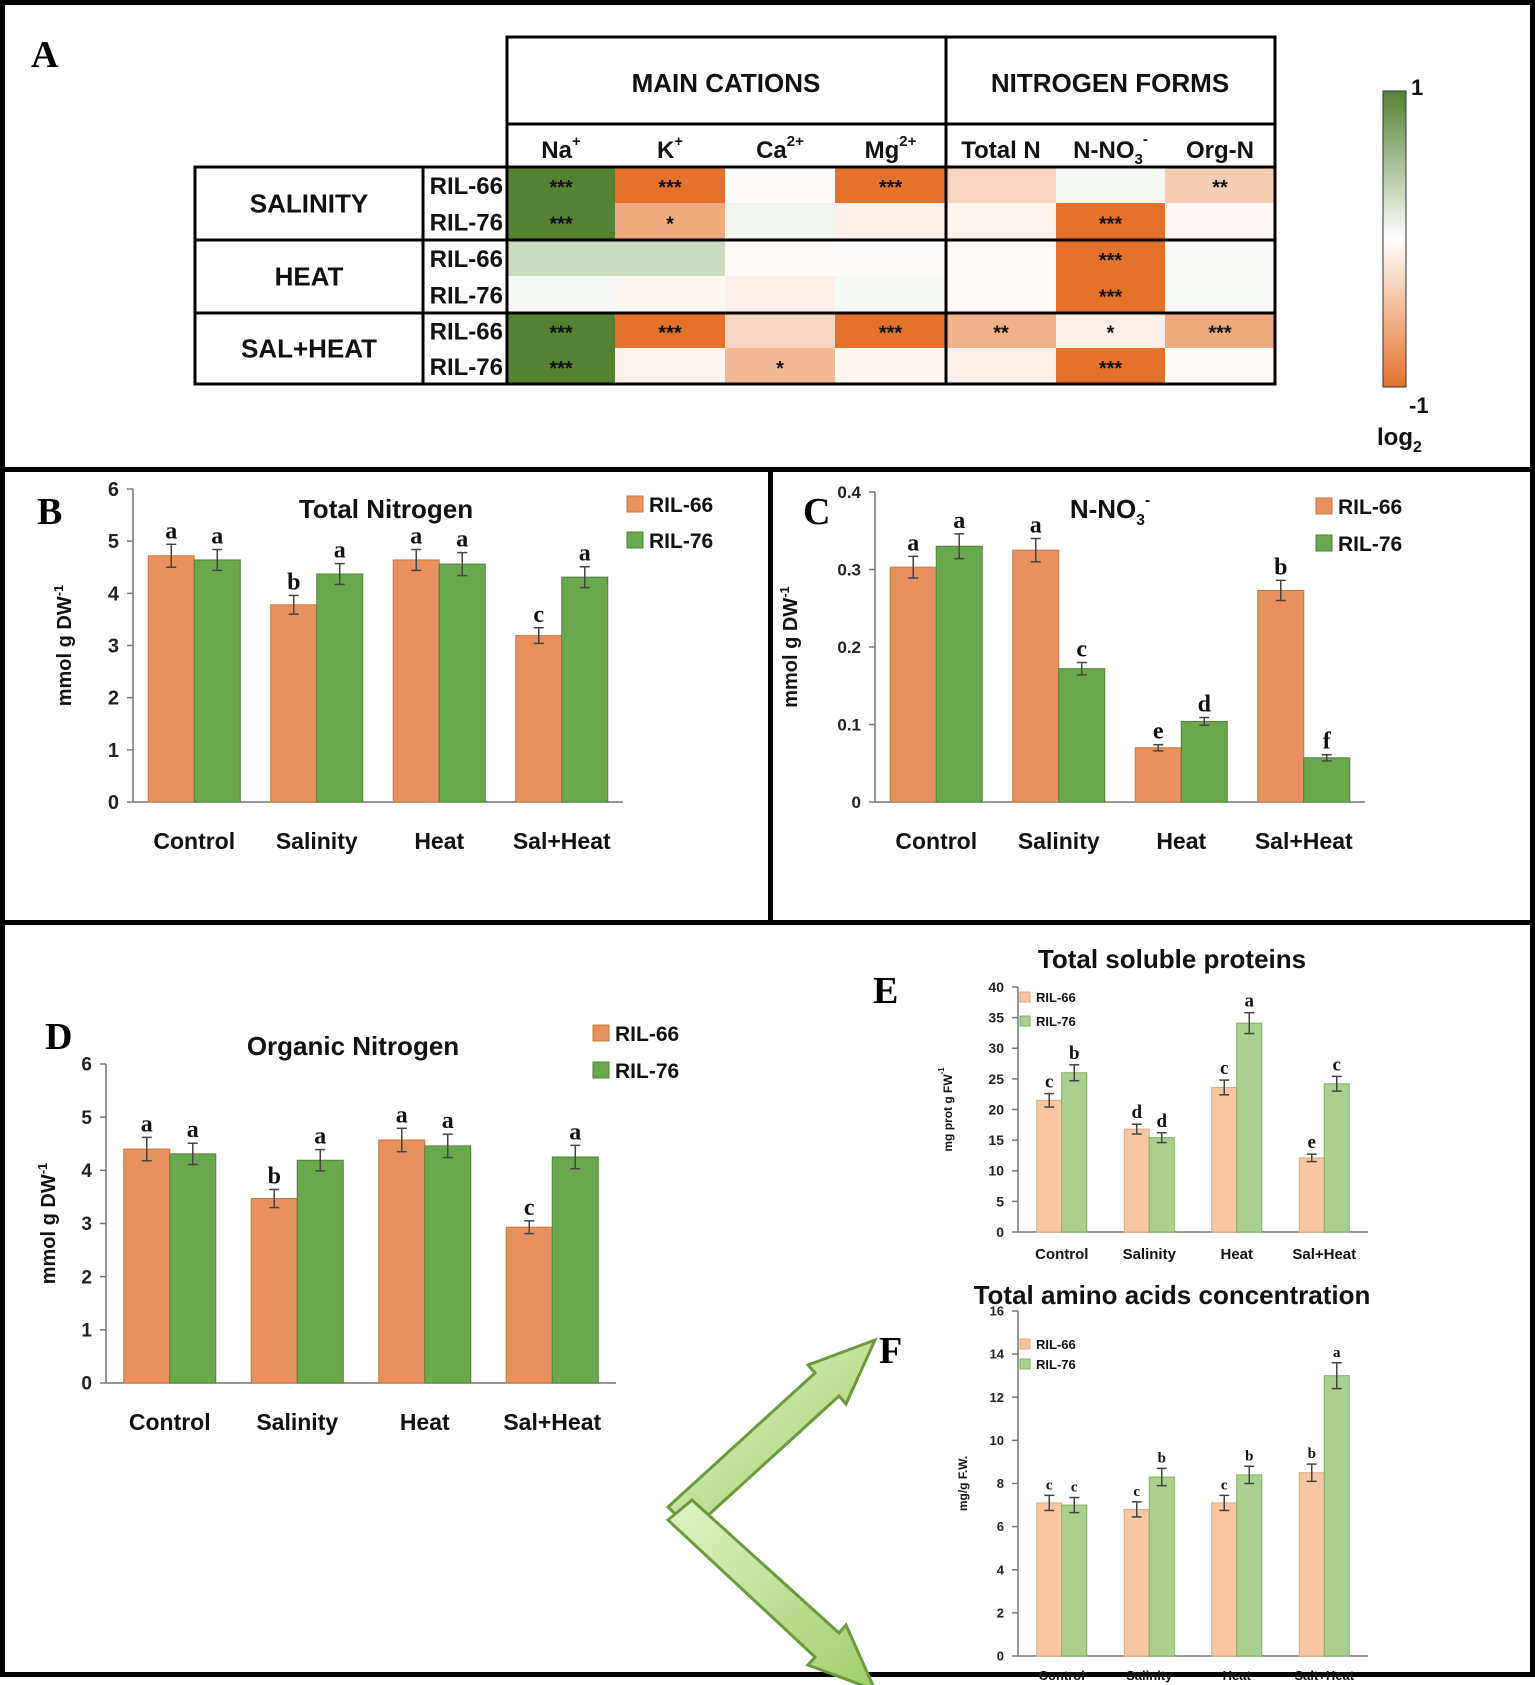 The width and height of the screenshot is (1535, 1685). Describe the element at coordinates (1417, 87) in the screenshot. I see `scale-max: 1` at that location.